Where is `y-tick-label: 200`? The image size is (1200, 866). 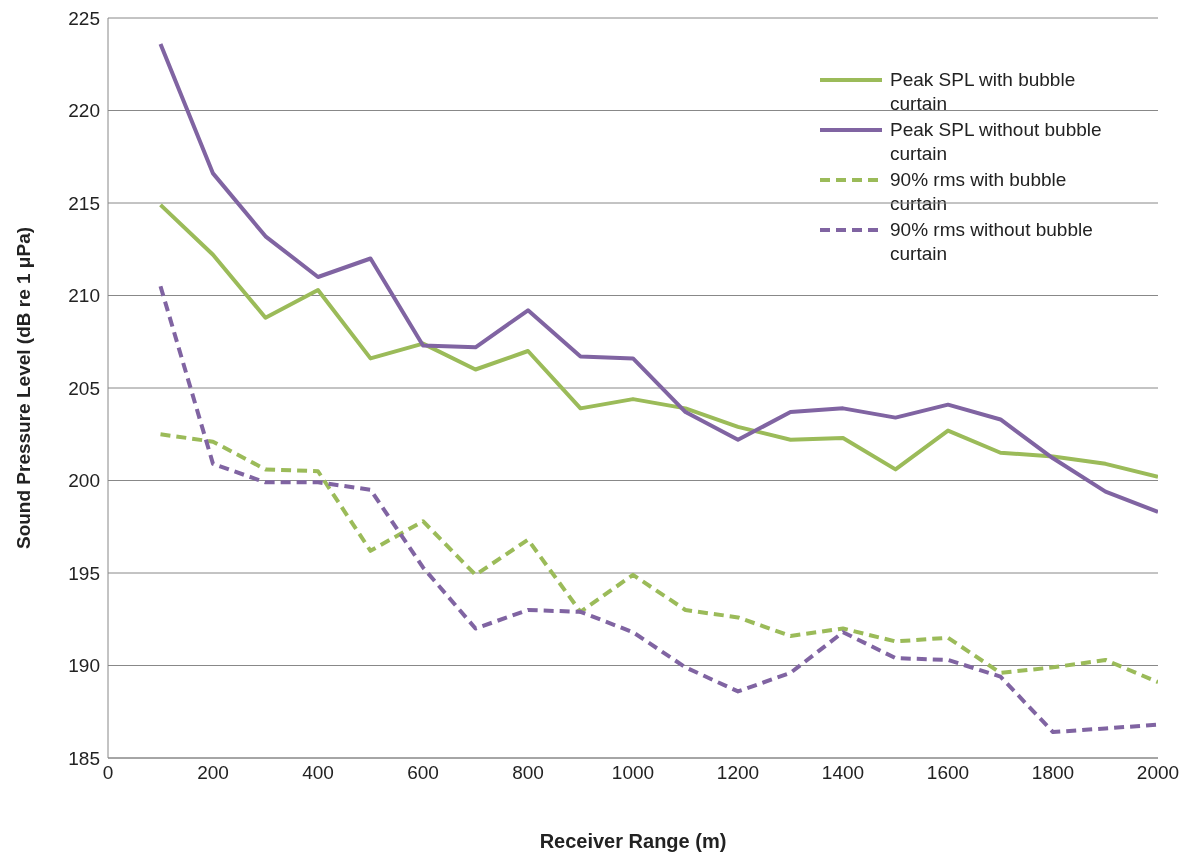 y-tick-label: 200 is located at coordinates (84, 481).